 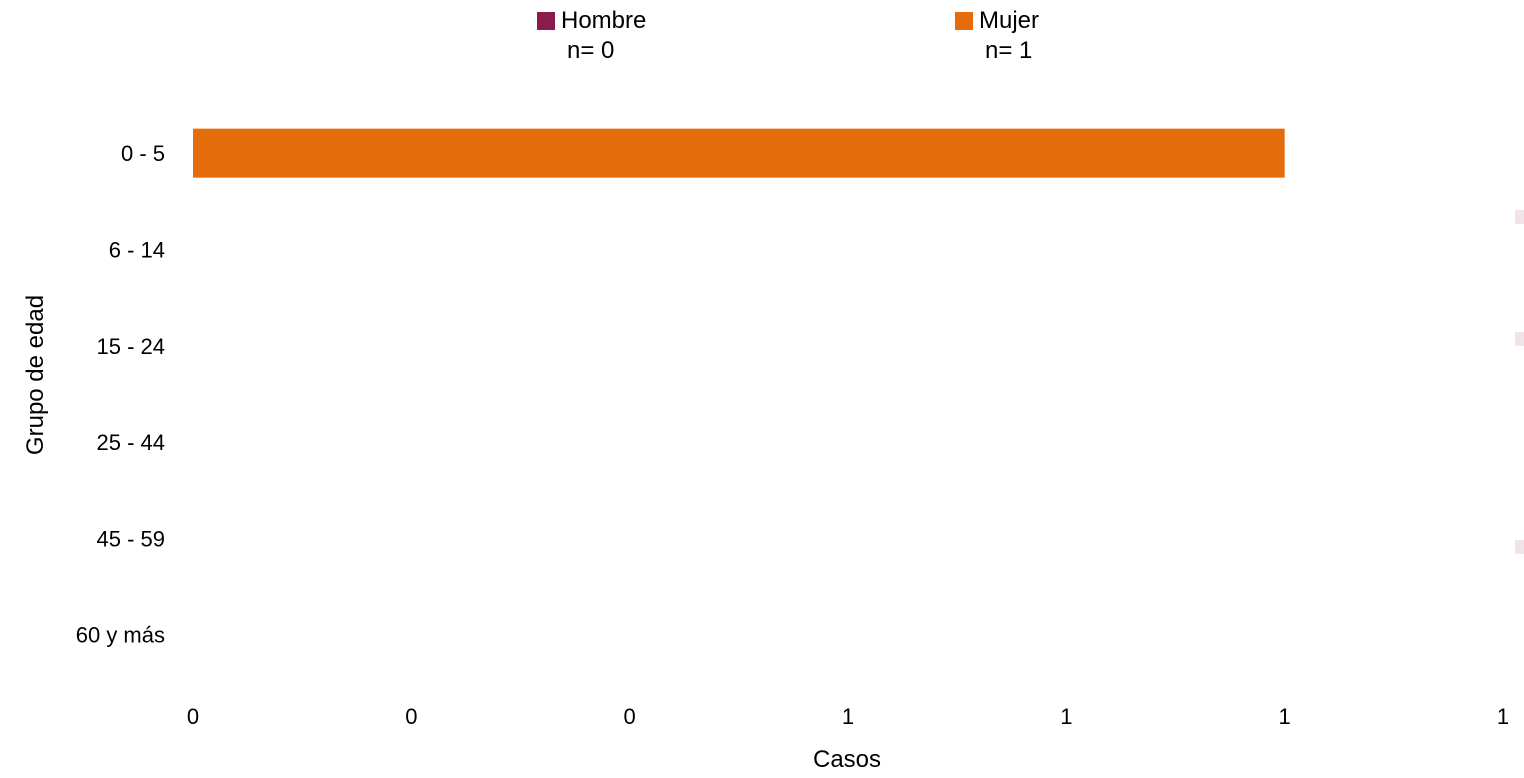 I want to click on legend-swatch-hombre, so click(x=546, y=21).